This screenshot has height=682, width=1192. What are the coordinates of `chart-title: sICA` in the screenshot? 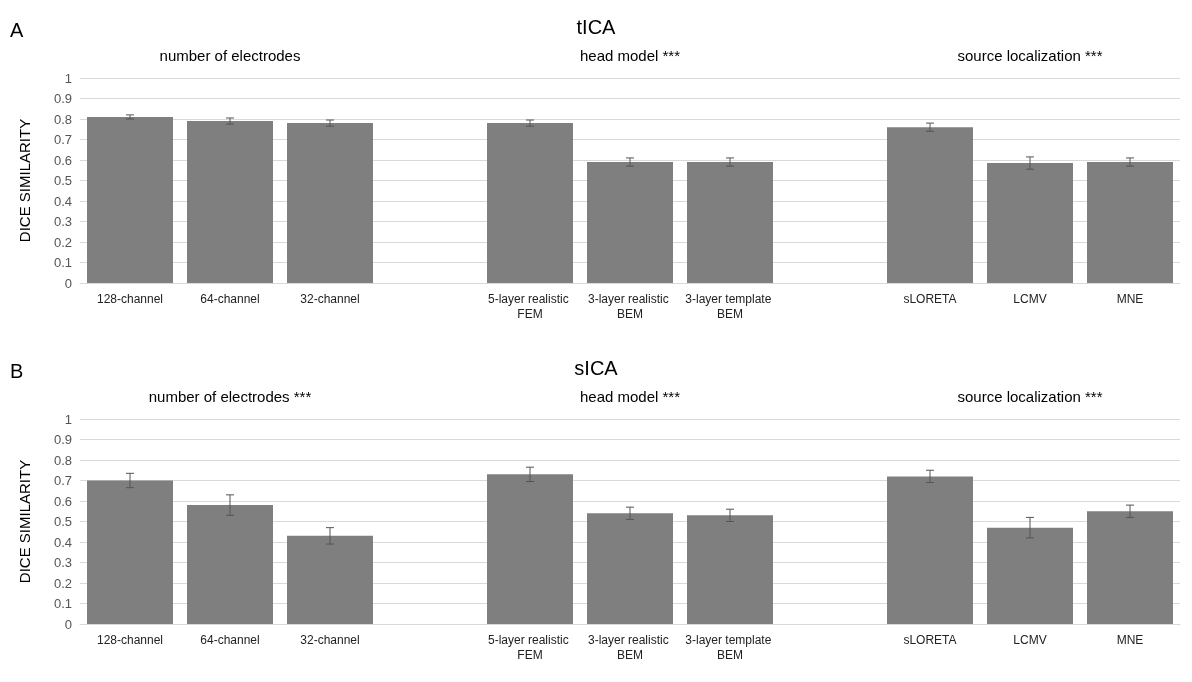 It's located at (596, 368).